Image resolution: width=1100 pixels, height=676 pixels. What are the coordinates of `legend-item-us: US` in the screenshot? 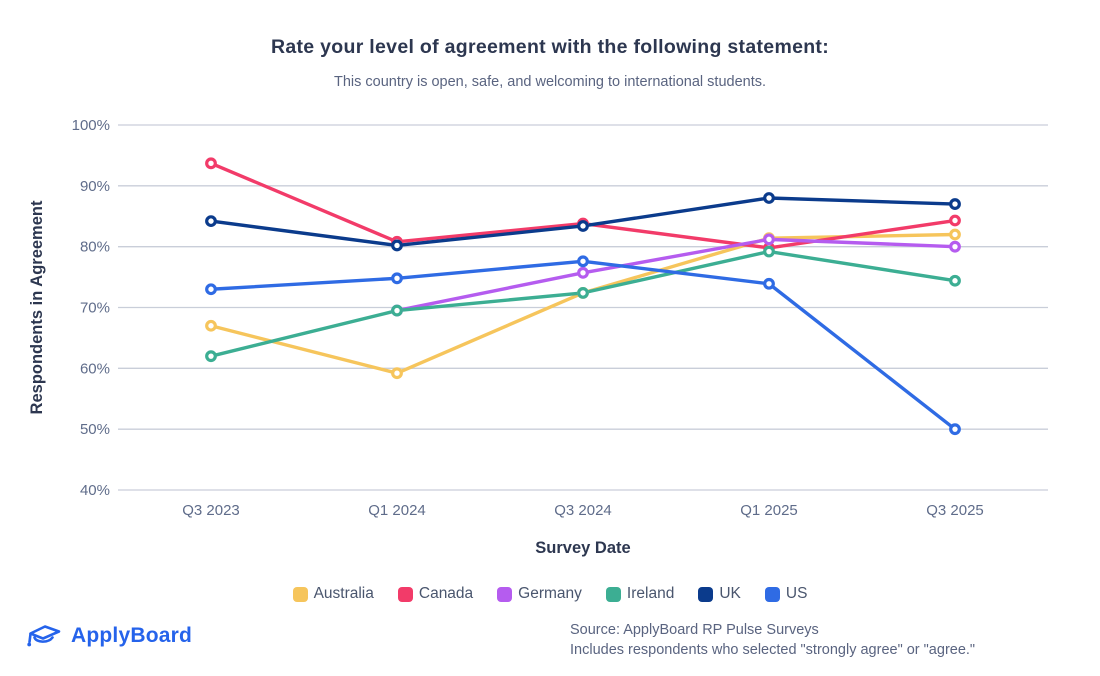 It's located at (786, 594).